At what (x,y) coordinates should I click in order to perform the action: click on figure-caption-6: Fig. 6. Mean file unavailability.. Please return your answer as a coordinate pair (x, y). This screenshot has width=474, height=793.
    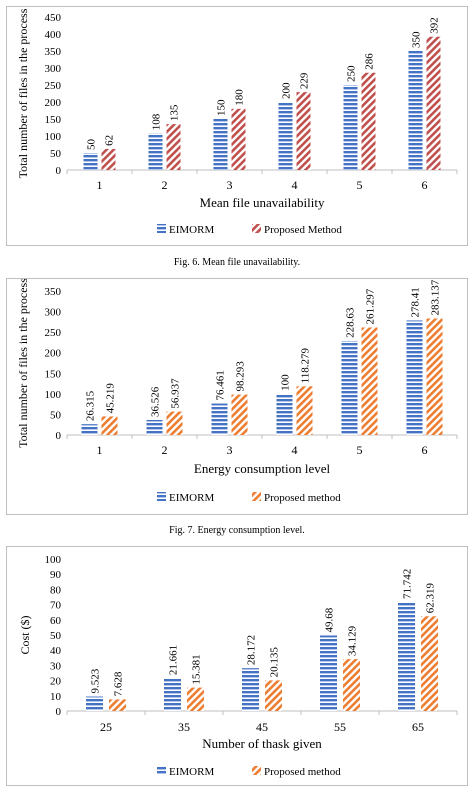
    Looking at the image, I should click on (237, 262).